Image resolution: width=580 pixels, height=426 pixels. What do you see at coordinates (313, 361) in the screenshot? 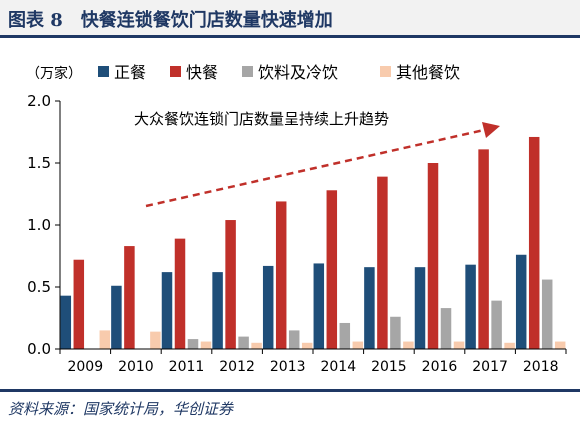
I see `x-axis: 2009 2010 2011 2012 2013 2014 2015 2016 2017 2018` at bounding box center [313, 361].